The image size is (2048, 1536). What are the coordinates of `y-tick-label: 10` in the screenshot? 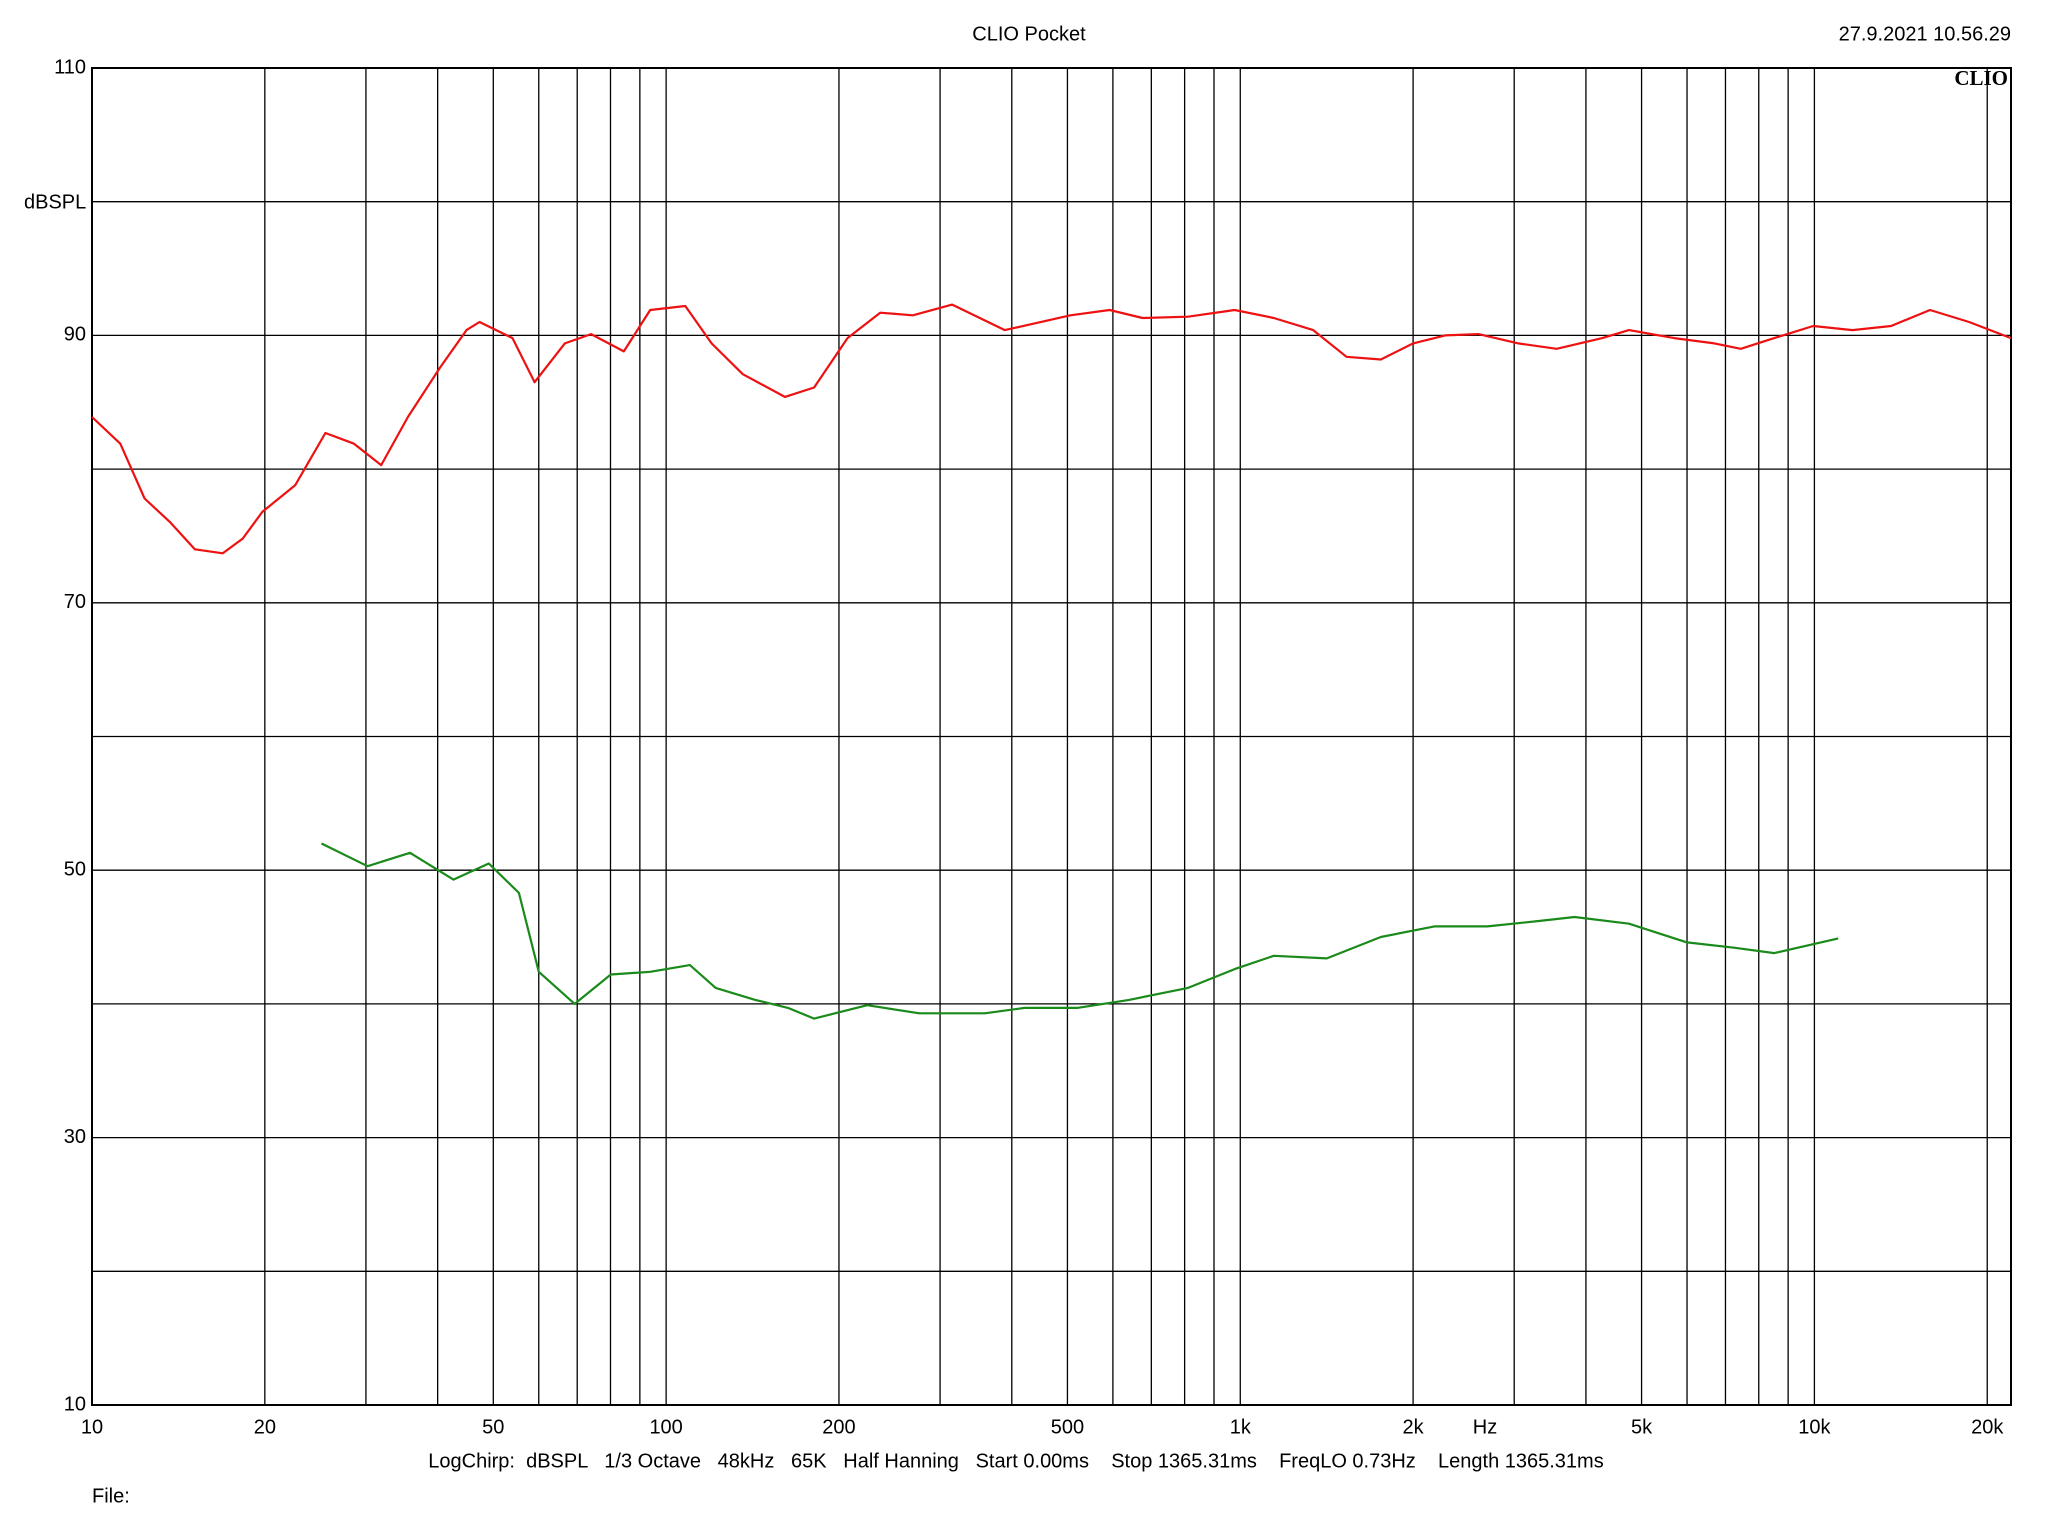 It's located at (75, 1404).